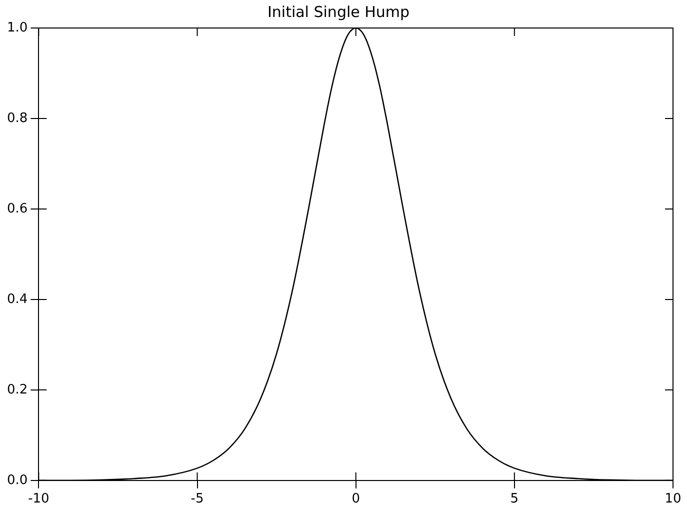 The image size is (687, 514). Describe the element at coordinates (356, 499) in the screenshot. I see `x-tick-label: 0` at that location.